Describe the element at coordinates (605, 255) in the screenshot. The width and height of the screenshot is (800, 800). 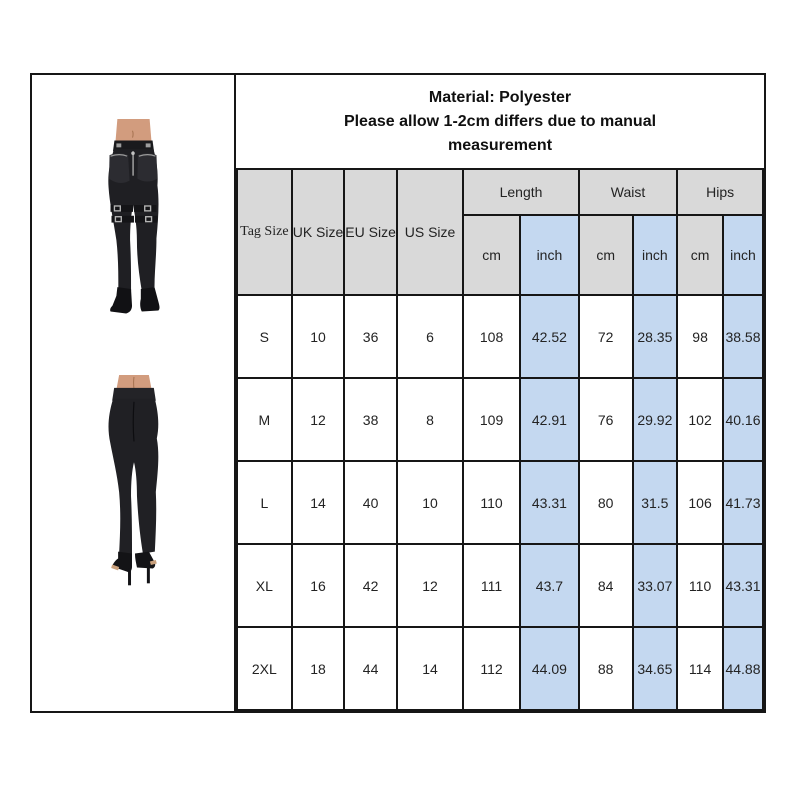
I see `waist-cm-header: cm` at that location.